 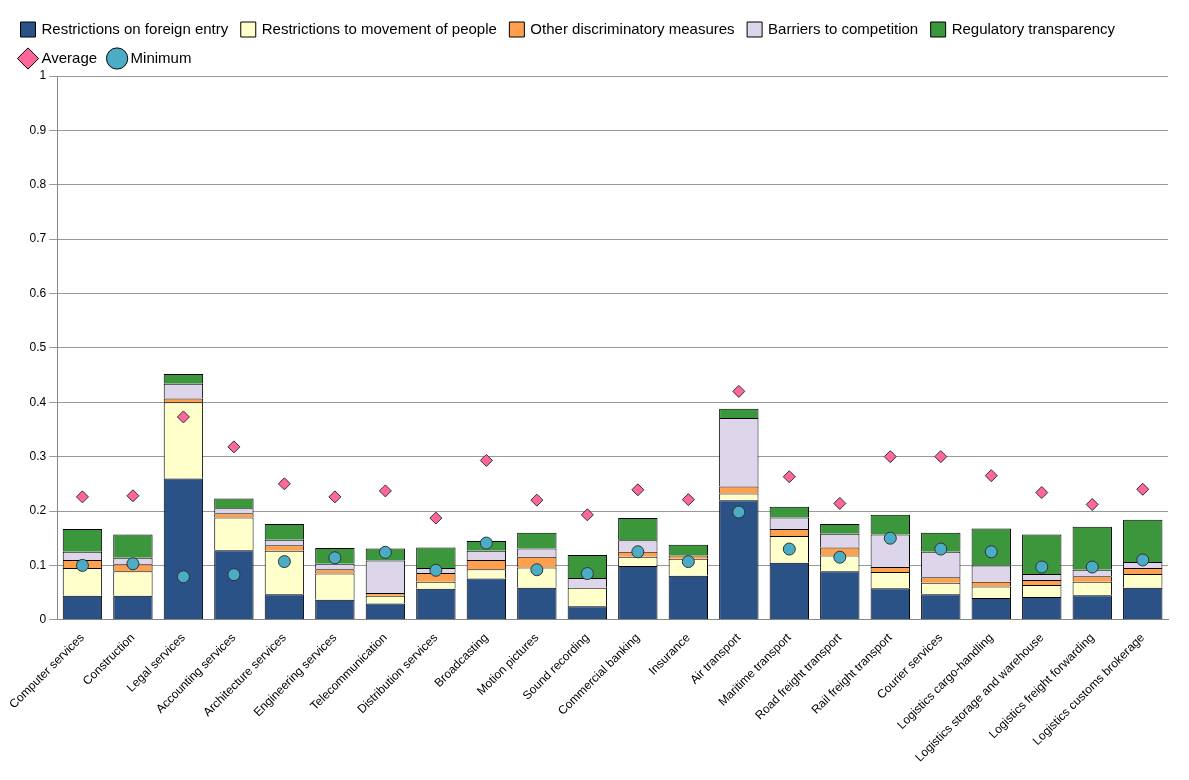 I want to click on legend-label: Other discriminatory measures, so click(x=632, y=28).